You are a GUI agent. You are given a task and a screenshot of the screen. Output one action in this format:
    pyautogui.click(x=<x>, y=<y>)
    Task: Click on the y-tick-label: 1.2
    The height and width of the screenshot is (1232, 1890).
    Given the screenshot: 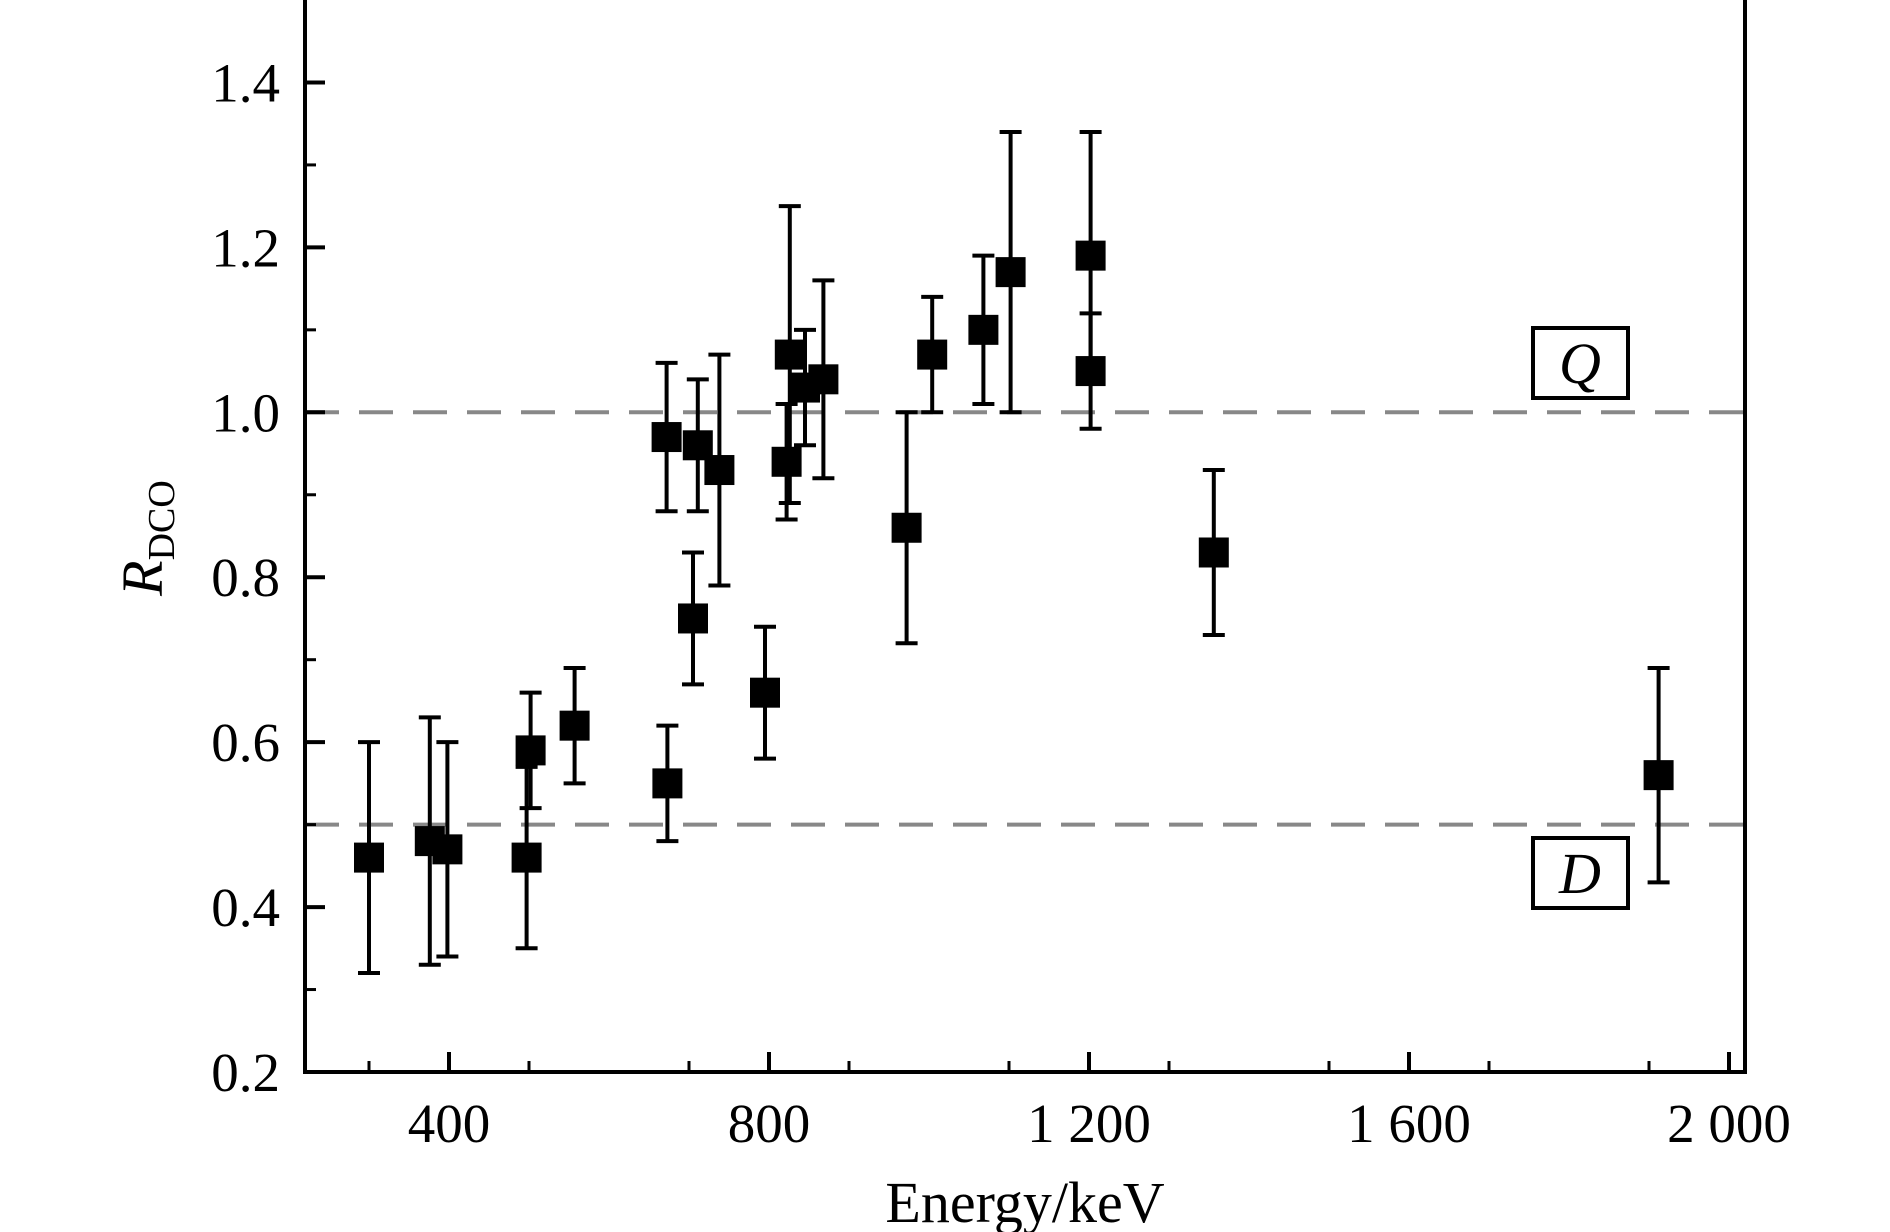 What is the action you would take?
    pyautogui.click(x=245, y=247)
    